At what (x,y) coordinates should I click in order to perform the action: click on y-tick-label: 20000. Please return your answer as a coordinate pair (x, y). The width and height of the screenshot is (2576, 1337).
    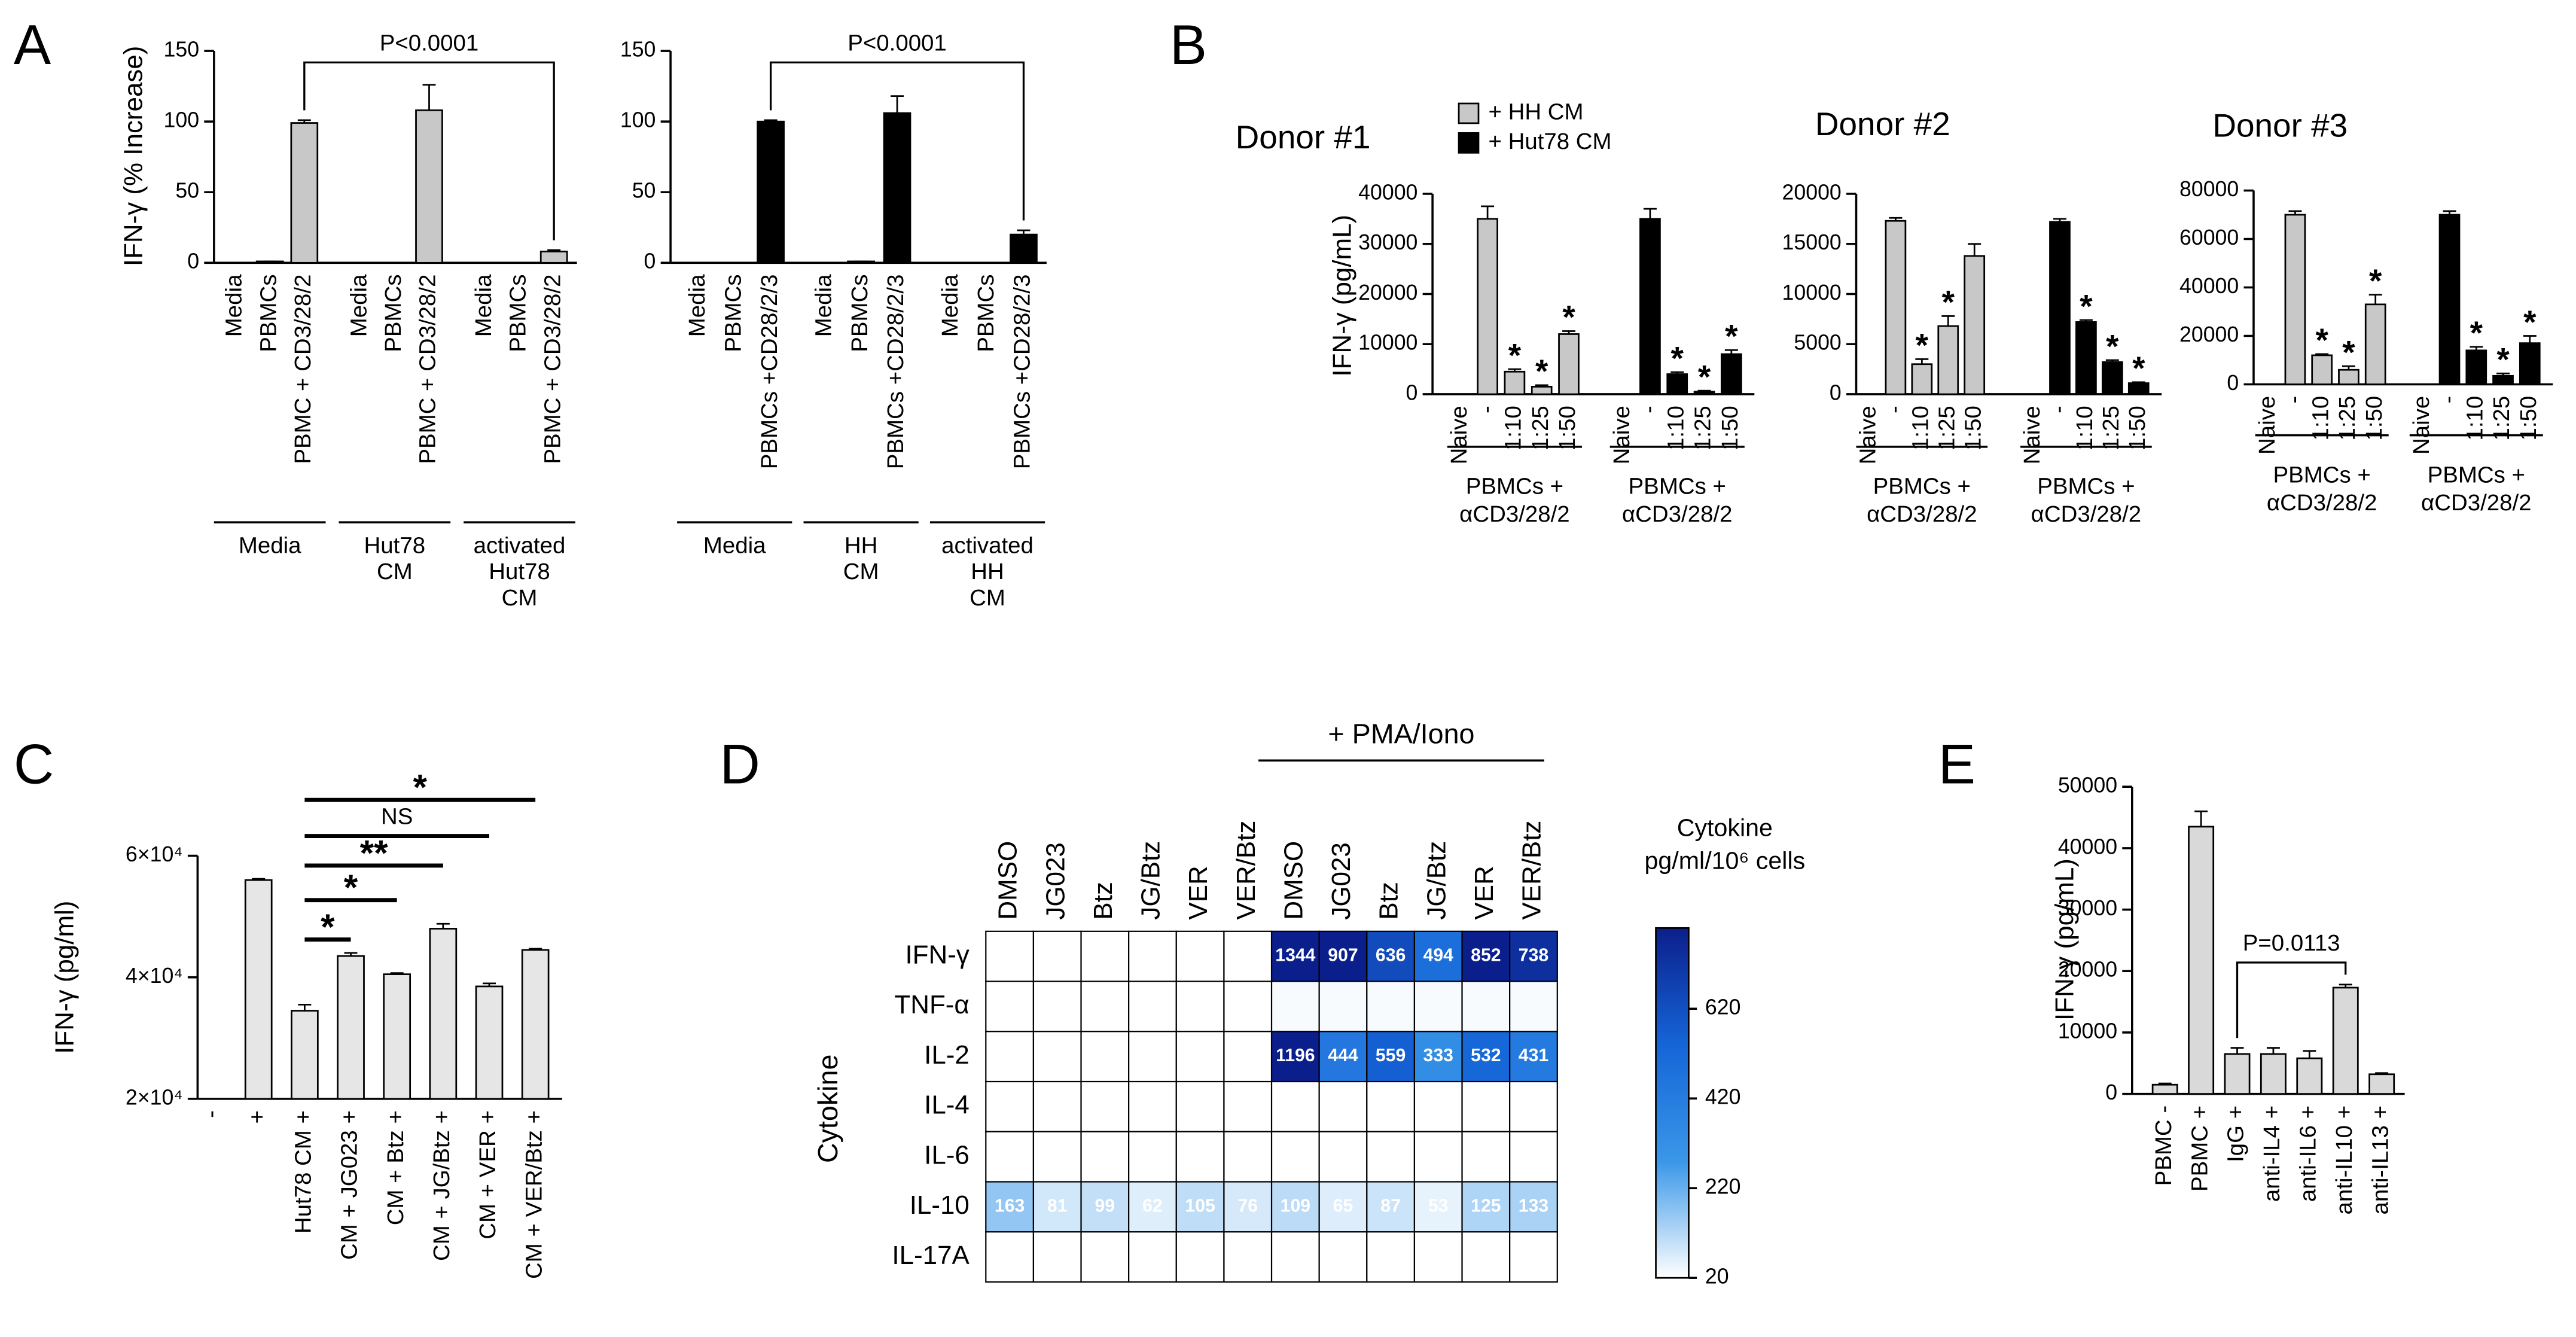
    Looking at the image, I should click on (2209, 334).